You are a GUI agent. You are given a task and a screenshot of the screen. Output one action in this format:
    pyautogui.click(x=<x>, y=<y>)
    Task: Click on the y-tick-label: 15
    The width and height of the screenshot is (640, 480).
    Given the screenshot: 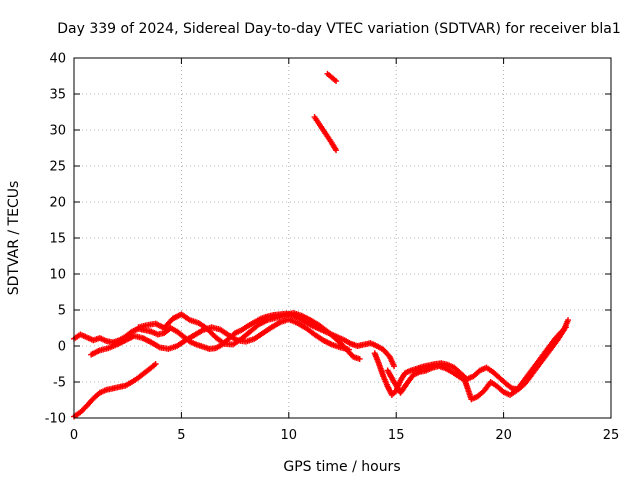 What is the action you would take?
    pyautogui.click(x=57, y=239)
    